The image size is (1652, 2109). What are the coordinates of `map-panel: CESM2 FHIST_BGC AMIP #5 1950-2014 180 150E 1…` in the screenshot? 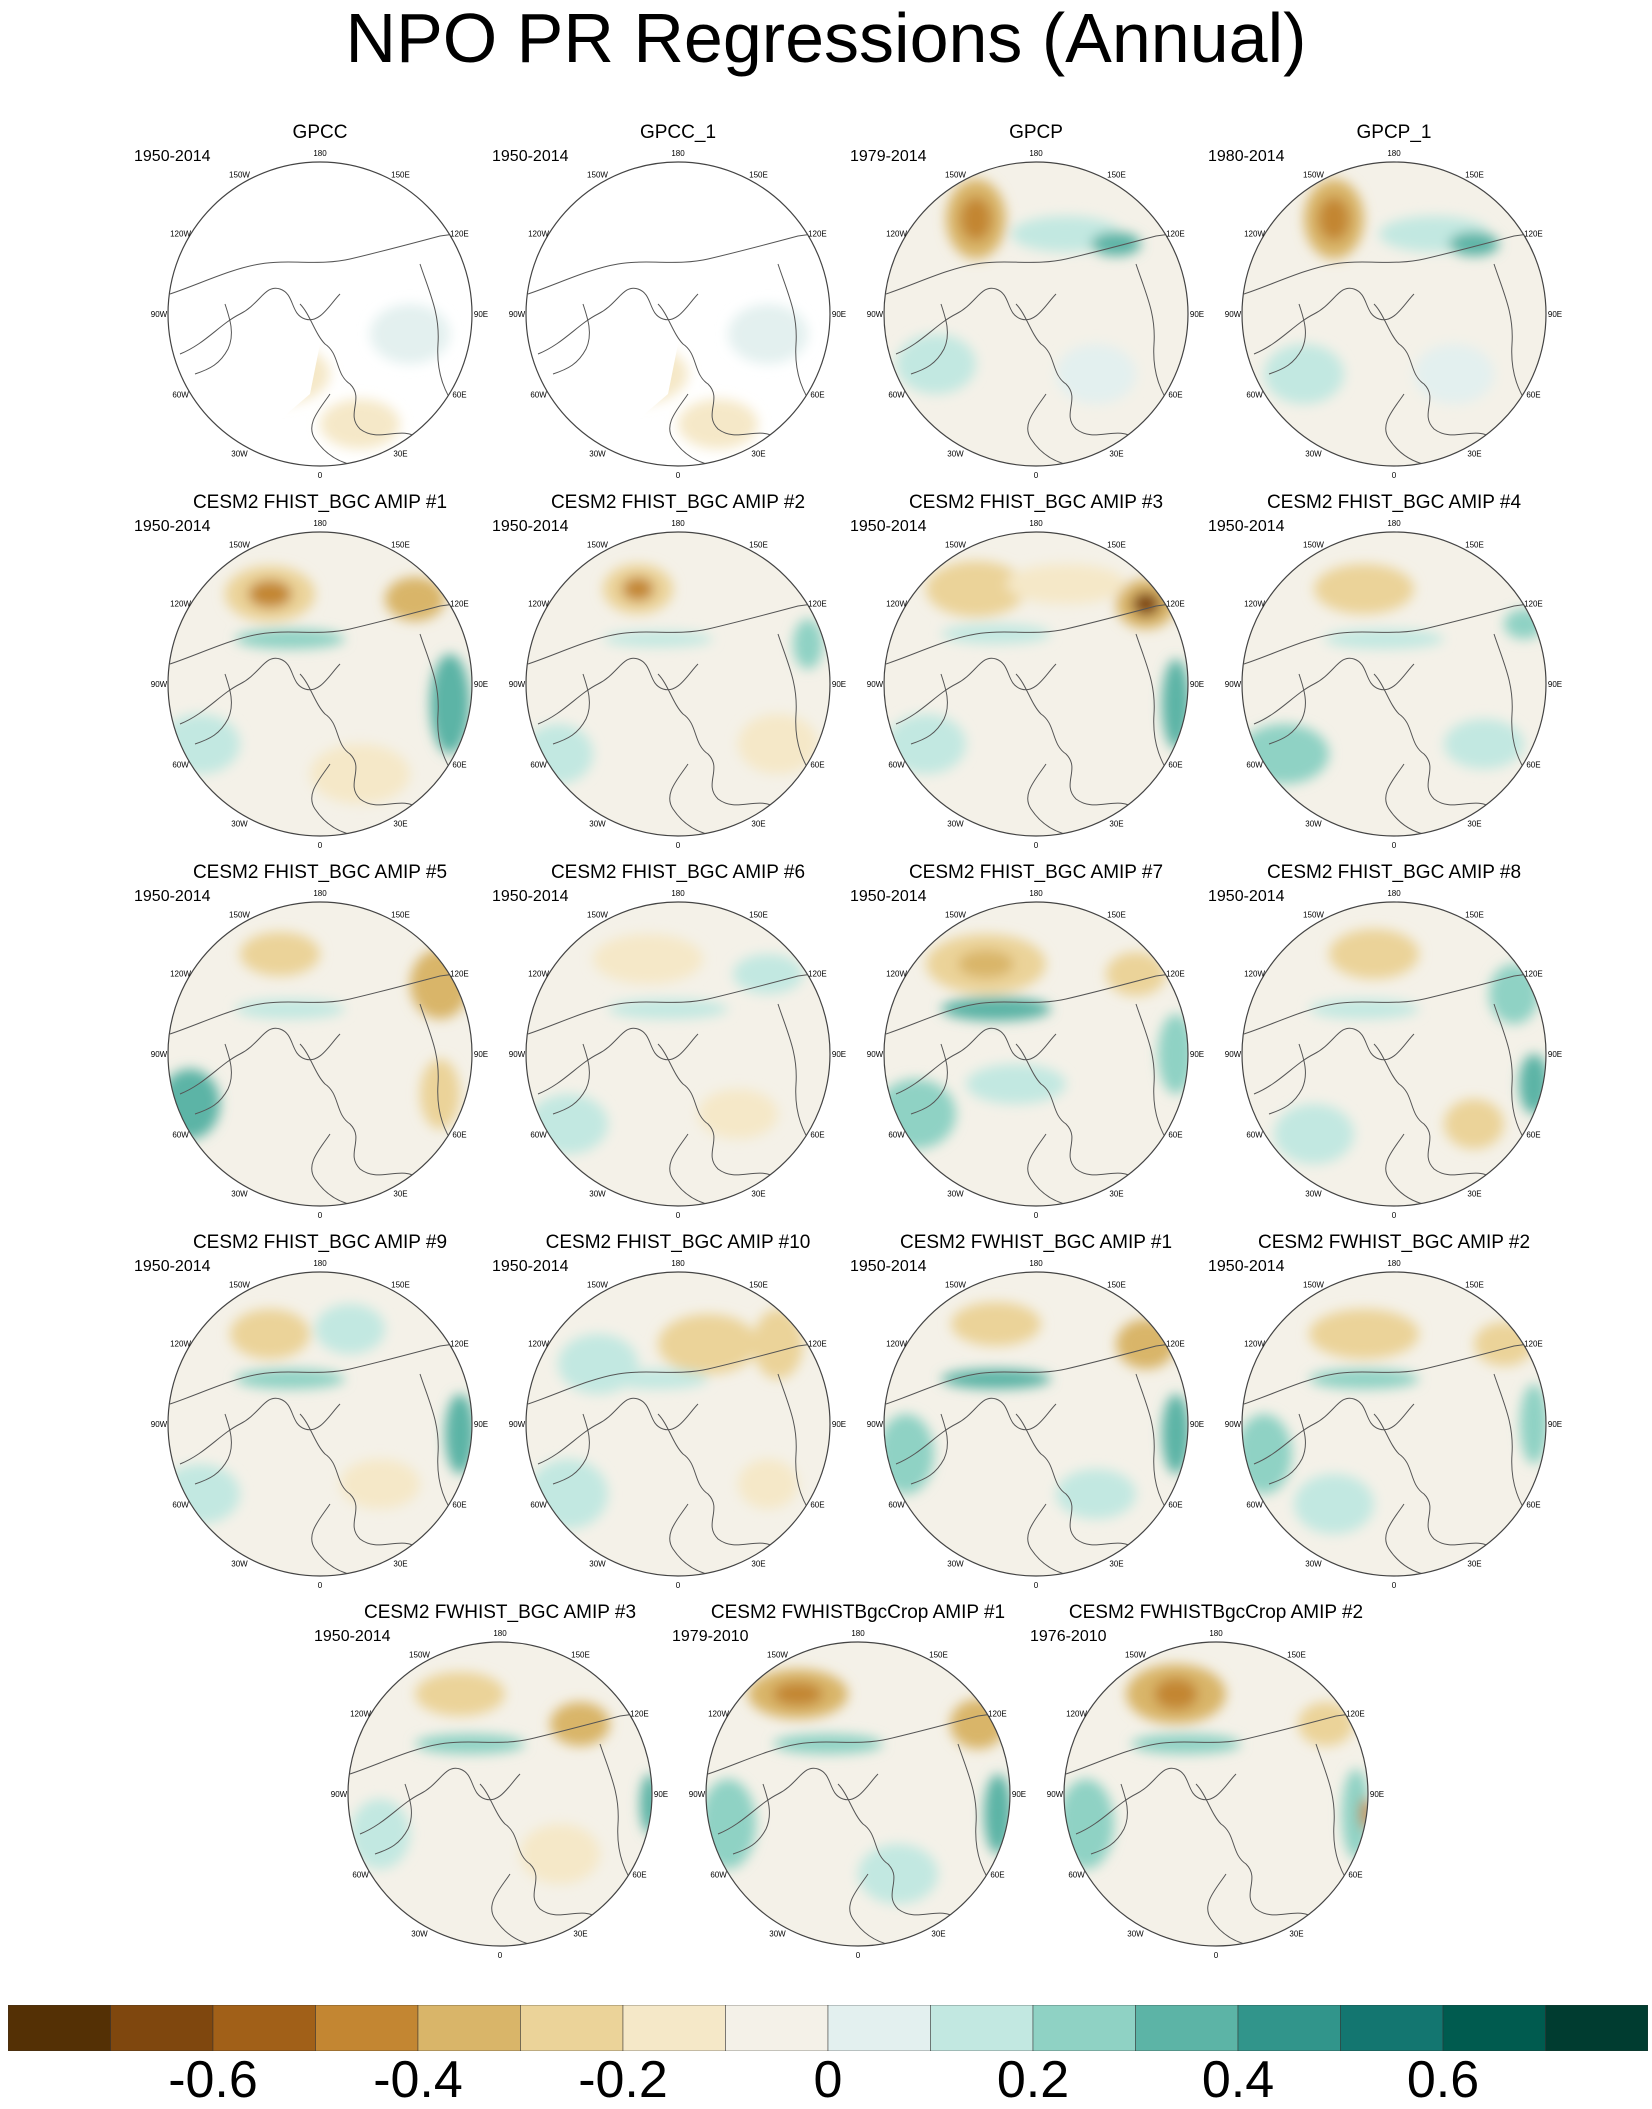 It's located at (320, 1042).